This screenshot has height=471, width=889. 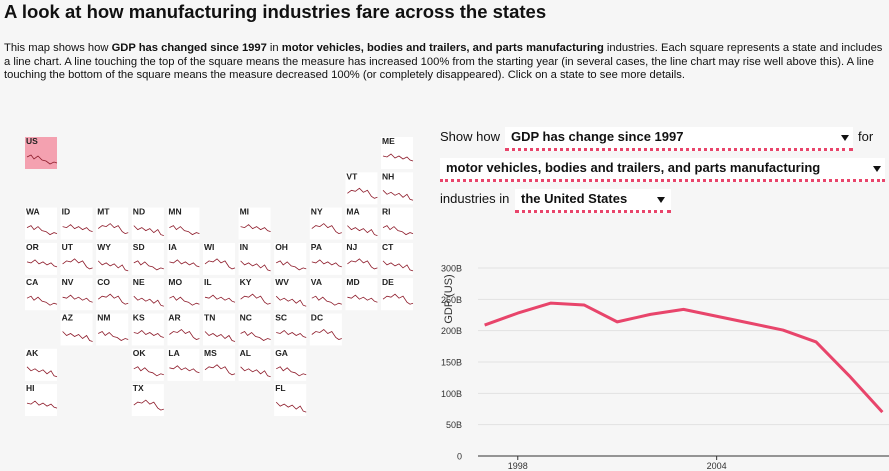 What do you see at coordinates (254, 294) in the screenshot?
I see `state-tile: KY` at bounding box center [254, 294].